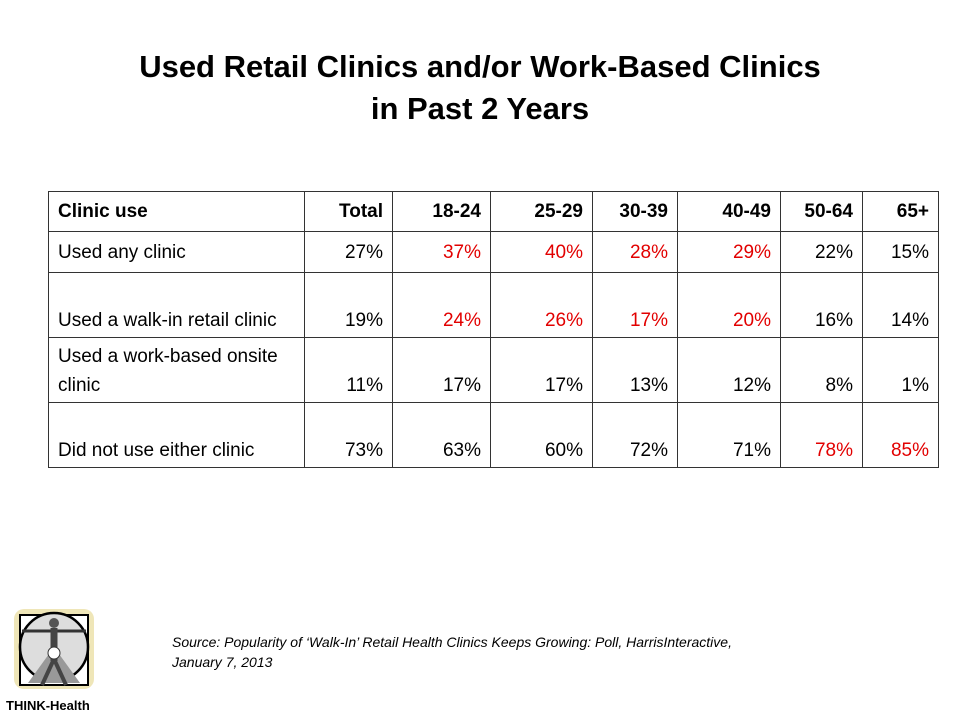  I want to click on row-label: Used any clinic, so click(176, 252).